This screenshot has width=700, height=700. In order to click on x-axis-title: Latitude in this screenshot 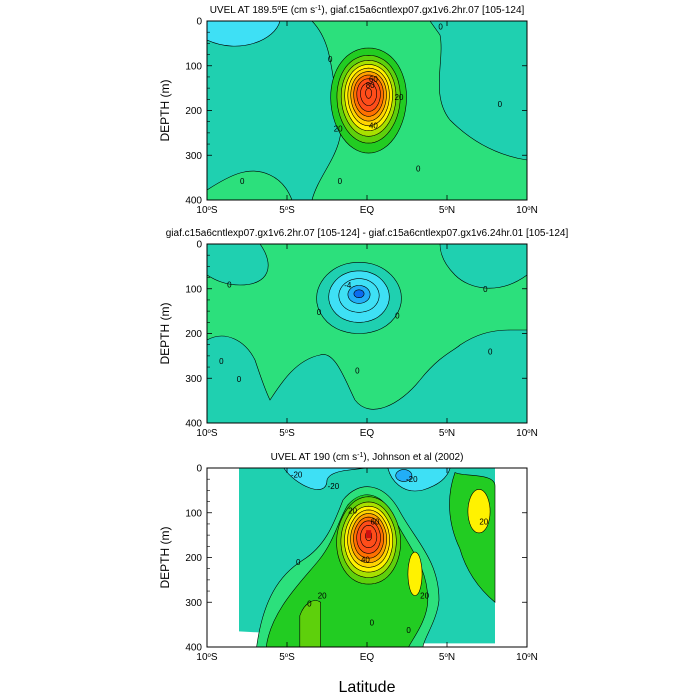, I will do `click(367, 687)`.